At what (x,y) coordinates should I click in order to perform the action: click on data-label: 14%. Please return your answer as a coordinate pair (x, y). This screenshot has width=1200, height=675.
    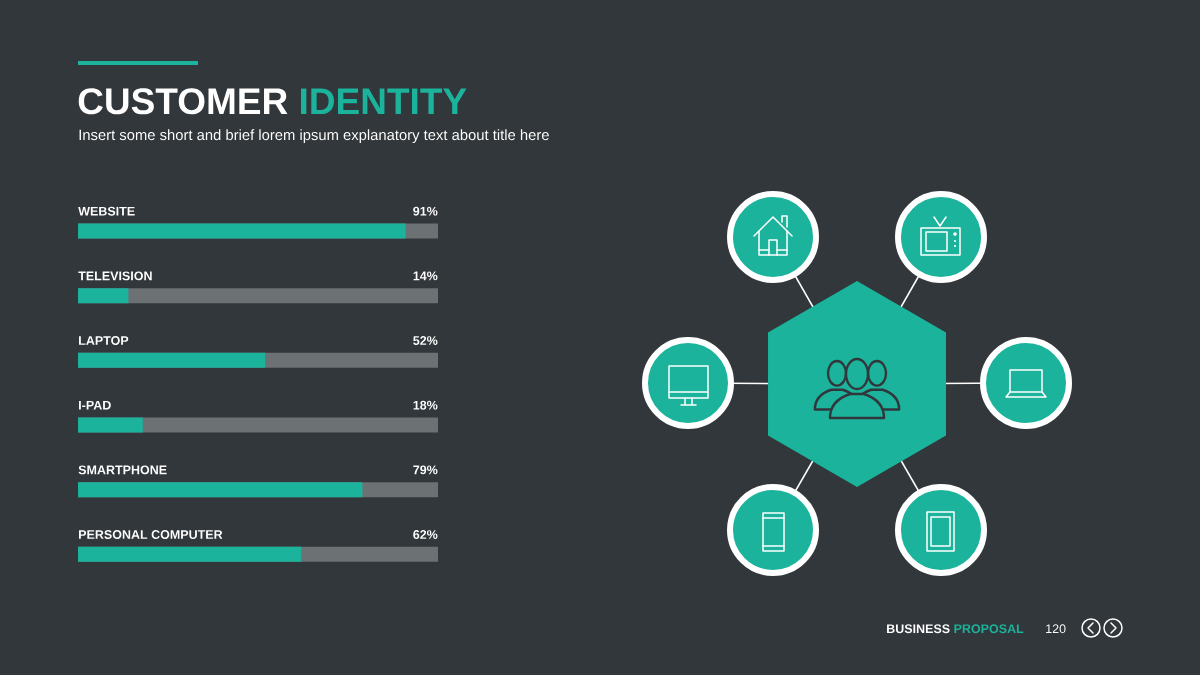
    Looking at the image, I should click on (425, 276).